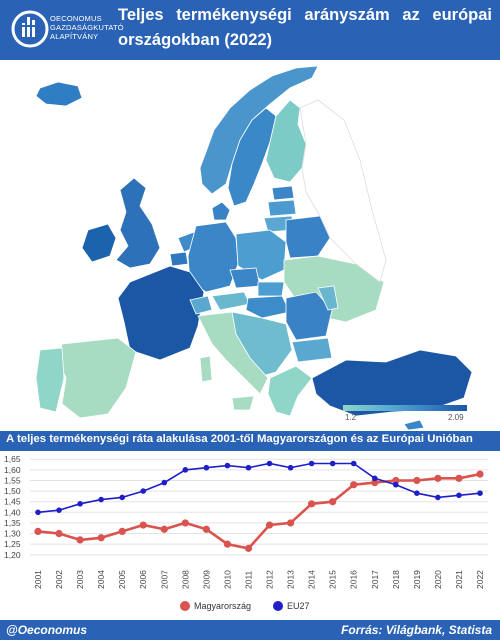  I want to click on map-region-sicily, so click(243, 403).